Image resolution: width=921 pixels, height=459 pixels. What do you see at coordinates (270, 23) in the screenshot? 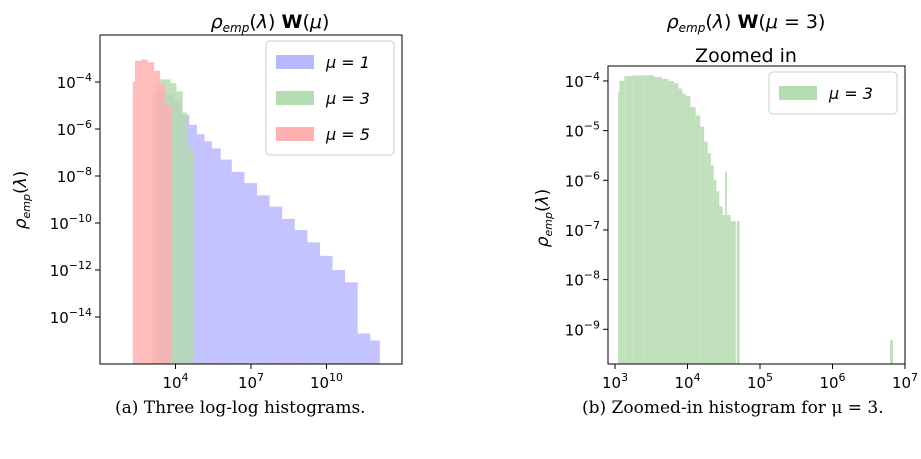
I see `chart-a-title: ρemp(λ) W(μ)` at bounding box center [270, 23].